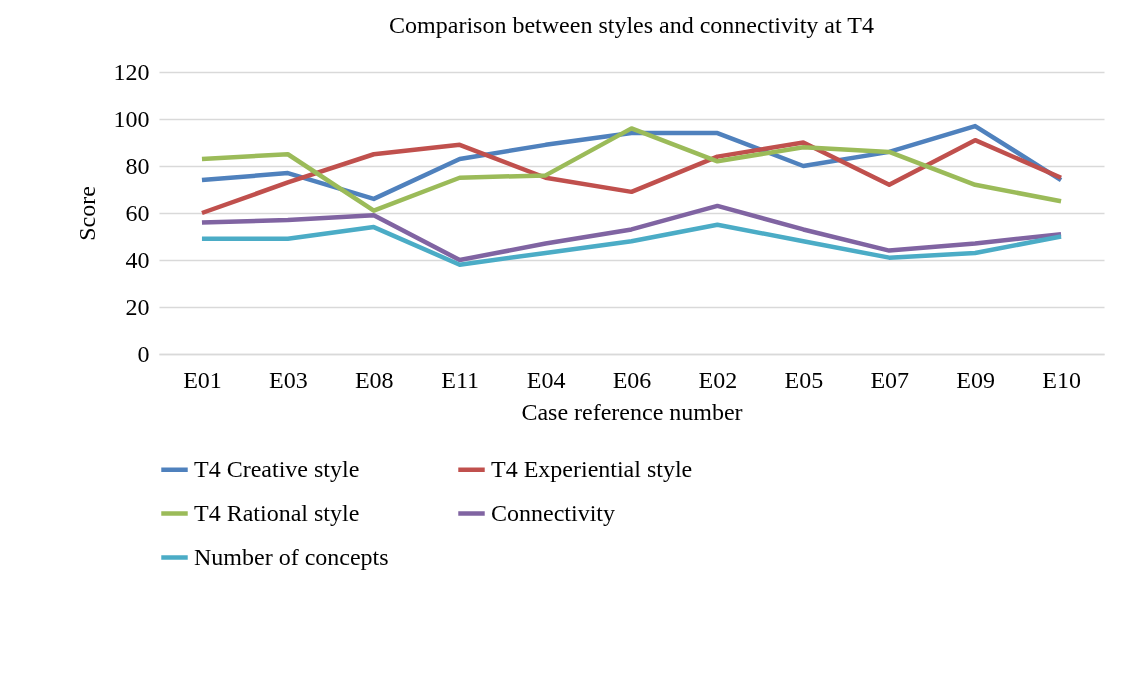 Image resolution: width=1140 pixels, height=677 pixels. I want to click on y-axis-title: Score, so click(86, 213).